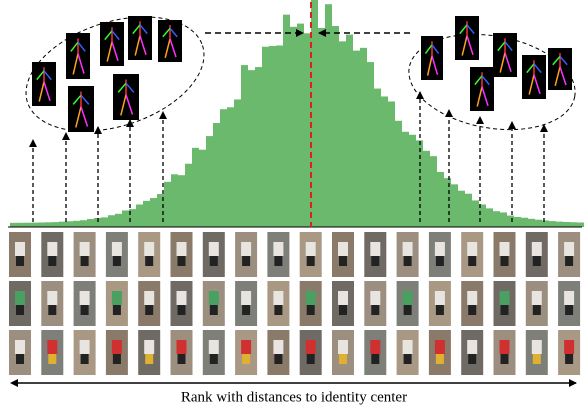 Image resolution: width=588 pixels, height=405 pixels. Describe the element at coordinates (14, 383) in the screenshot. I see `rank-arrow-head` at that location.